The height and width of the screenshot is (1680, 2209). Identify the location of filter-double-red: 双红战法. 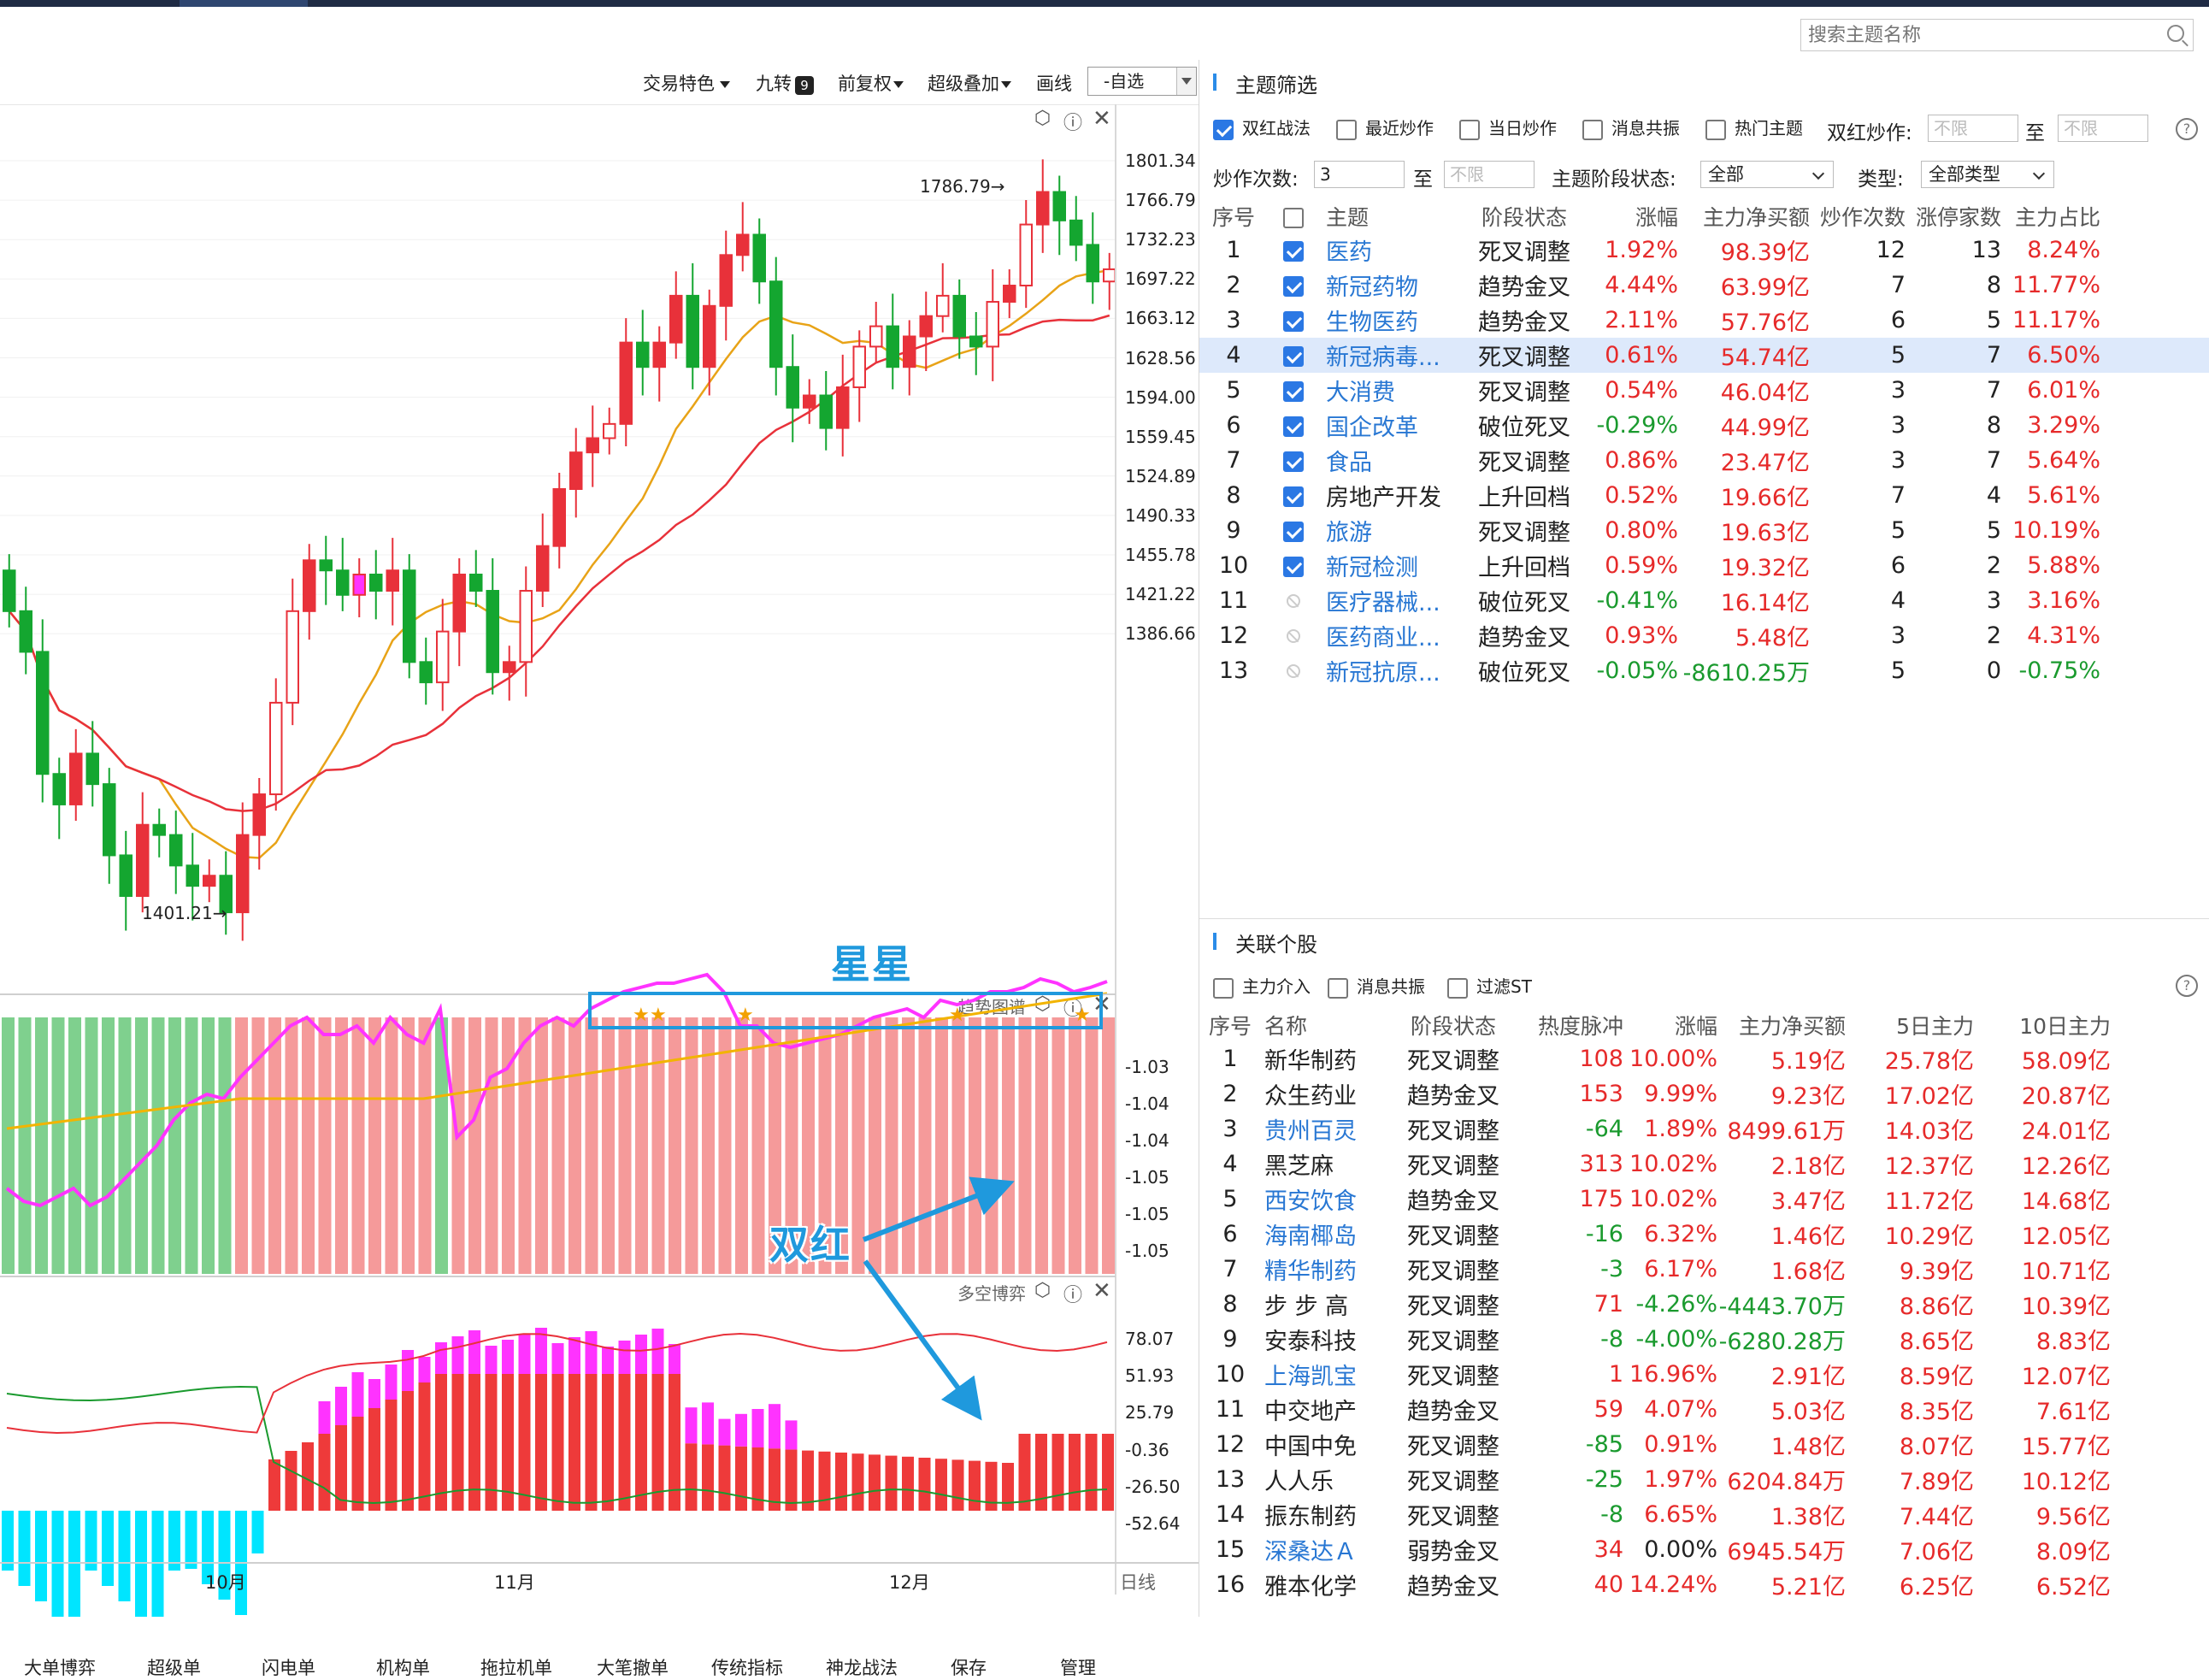
(1262, 128).